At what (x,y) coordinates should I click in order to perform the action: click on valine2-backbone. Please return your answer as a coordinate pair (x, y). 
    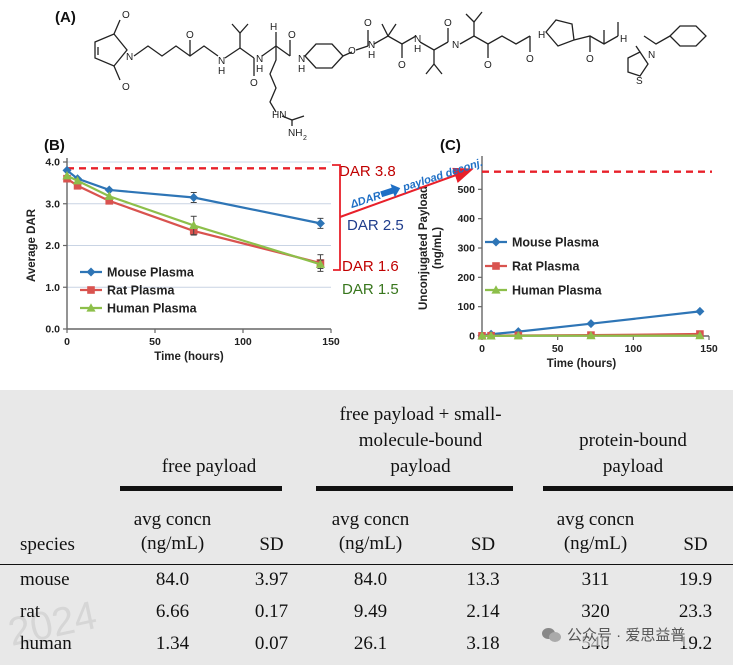
    Looking at the image, I should click on (434, 46).